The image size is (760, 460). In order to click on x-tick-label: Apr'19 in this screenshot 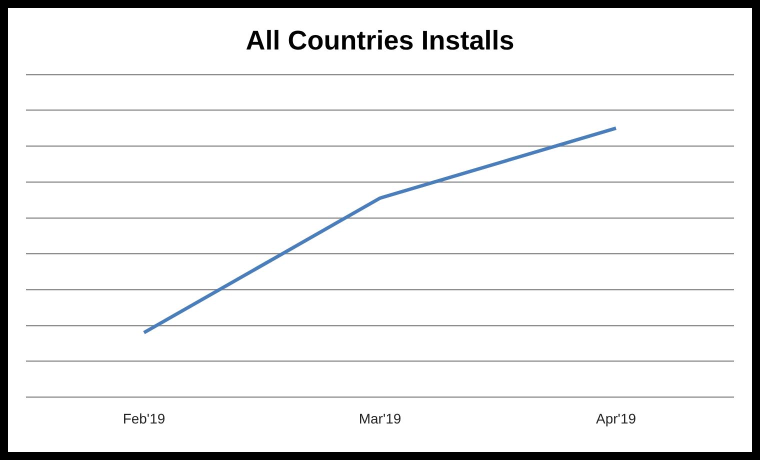, I will do `click(616, 418)`.